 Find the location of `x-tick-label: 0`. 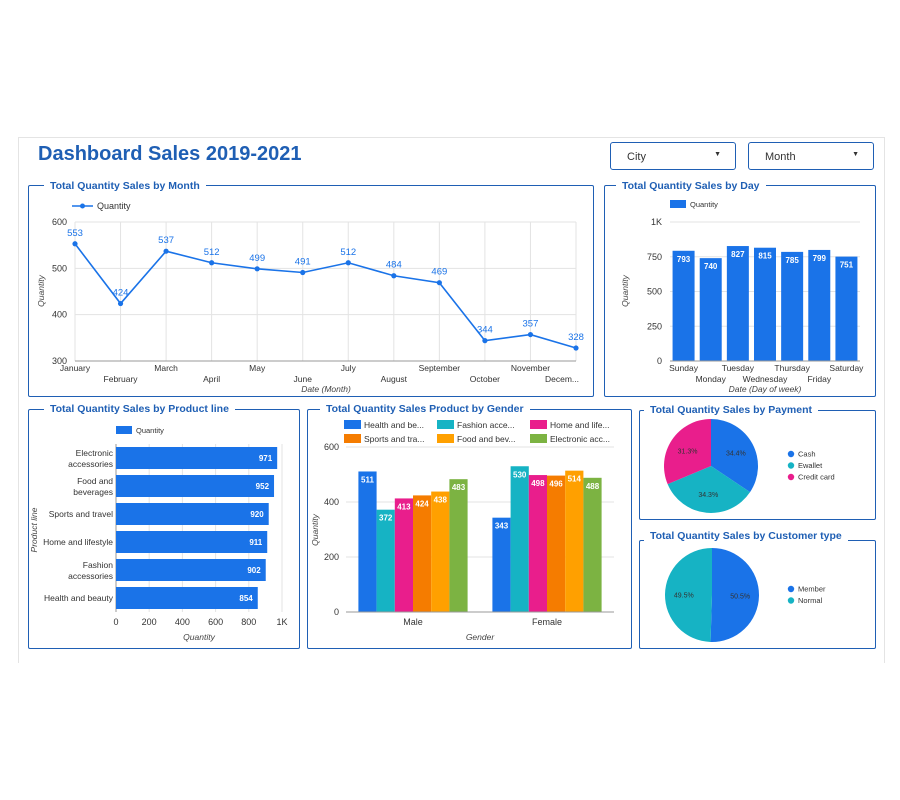

x-tick-label: 0 is located at coordinates (115, 622).